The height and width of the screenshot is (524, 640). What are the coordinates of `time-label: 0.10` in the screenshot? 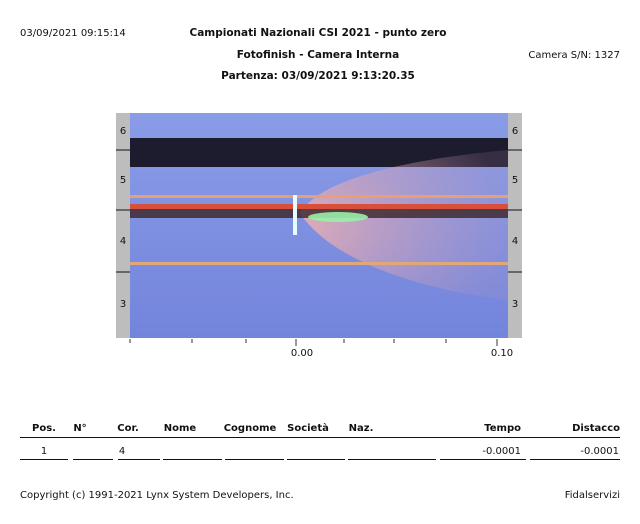 It's located at (502, 353).